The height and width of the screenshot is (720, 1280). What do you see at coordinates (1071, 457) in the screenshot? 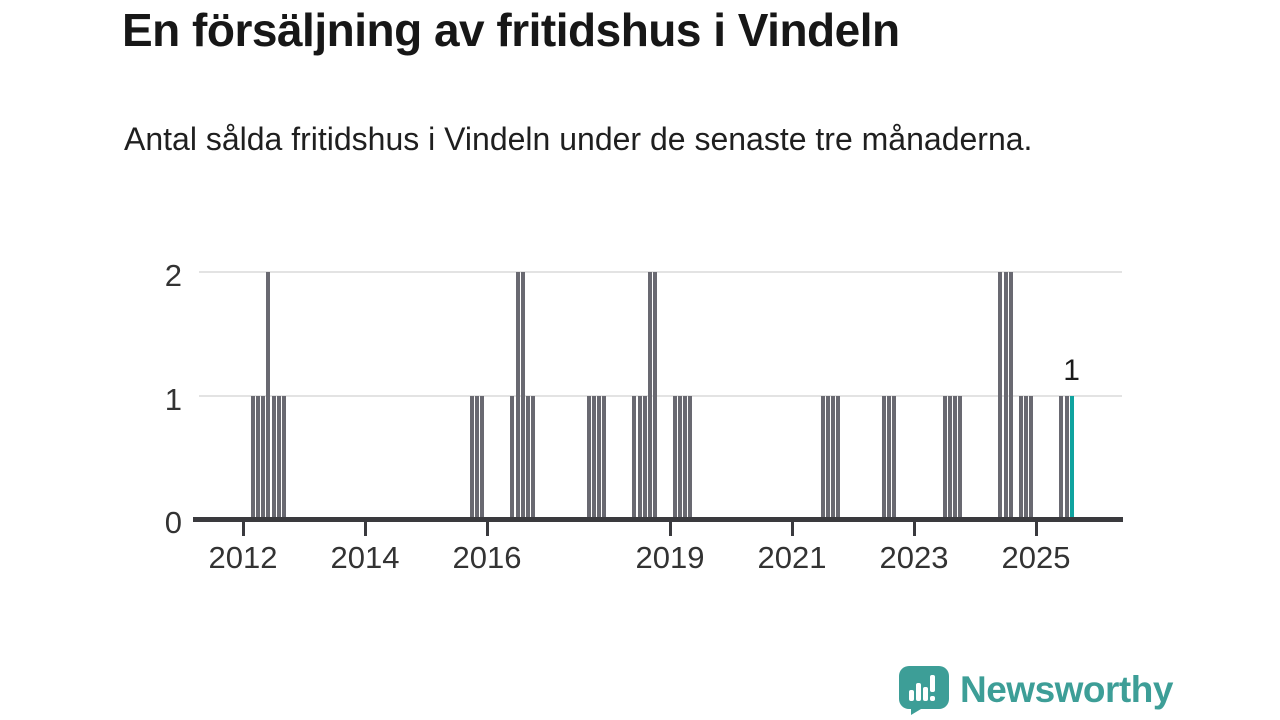
I see `highlighted-bar` at bounding box center [1071, 457].